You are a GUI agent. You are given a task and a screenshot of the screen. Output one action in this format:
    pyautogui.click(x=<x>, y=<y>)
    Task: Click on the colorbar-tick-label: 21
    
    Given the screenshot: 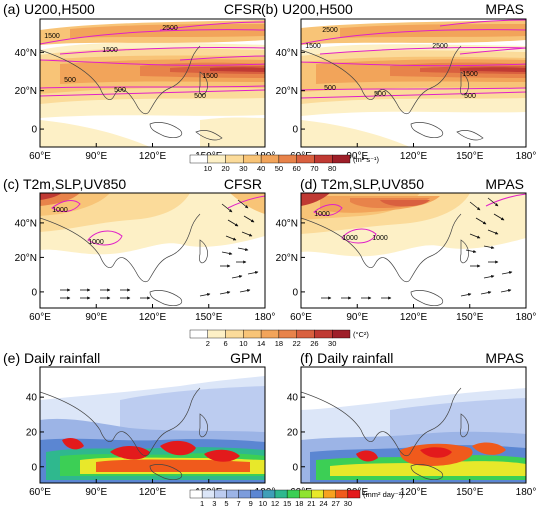 What is the action you would take?
    pyautogui.click(x=311, y=503)
    